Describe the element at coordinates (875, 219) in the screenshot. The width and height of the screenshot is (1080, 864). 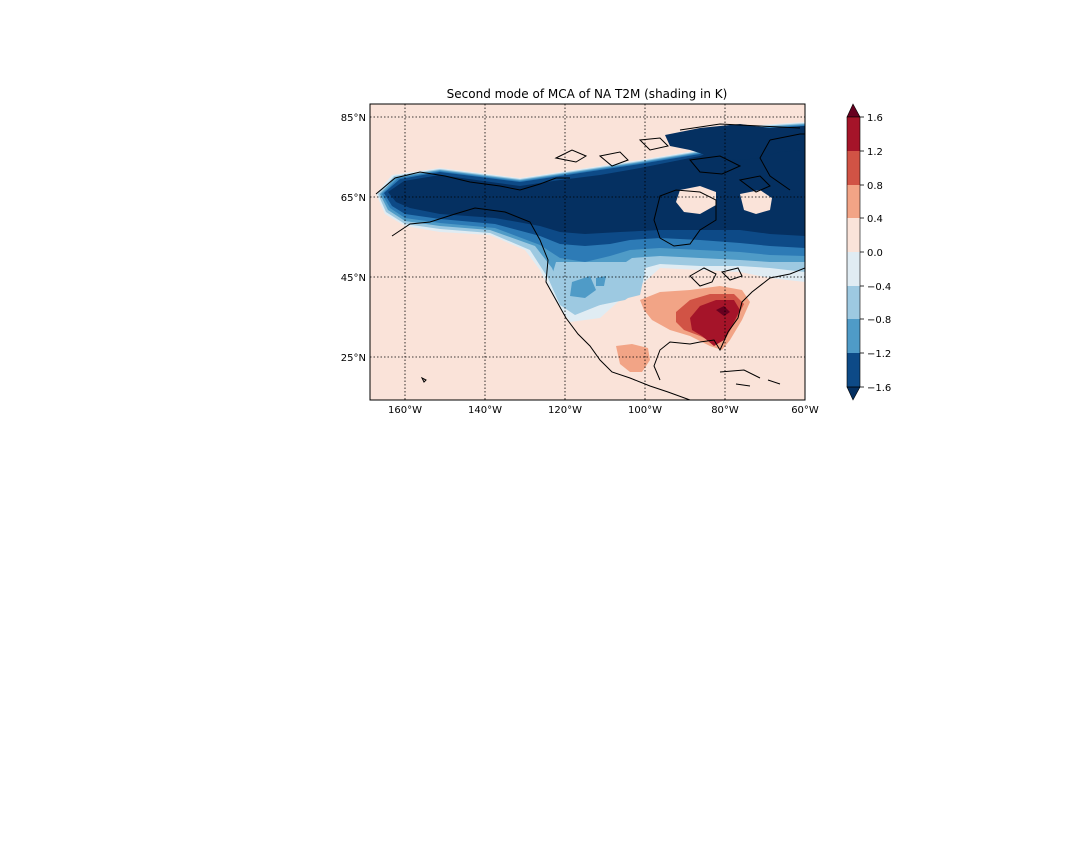
I see `colorbar-label-0.4: 0.4` at that location.